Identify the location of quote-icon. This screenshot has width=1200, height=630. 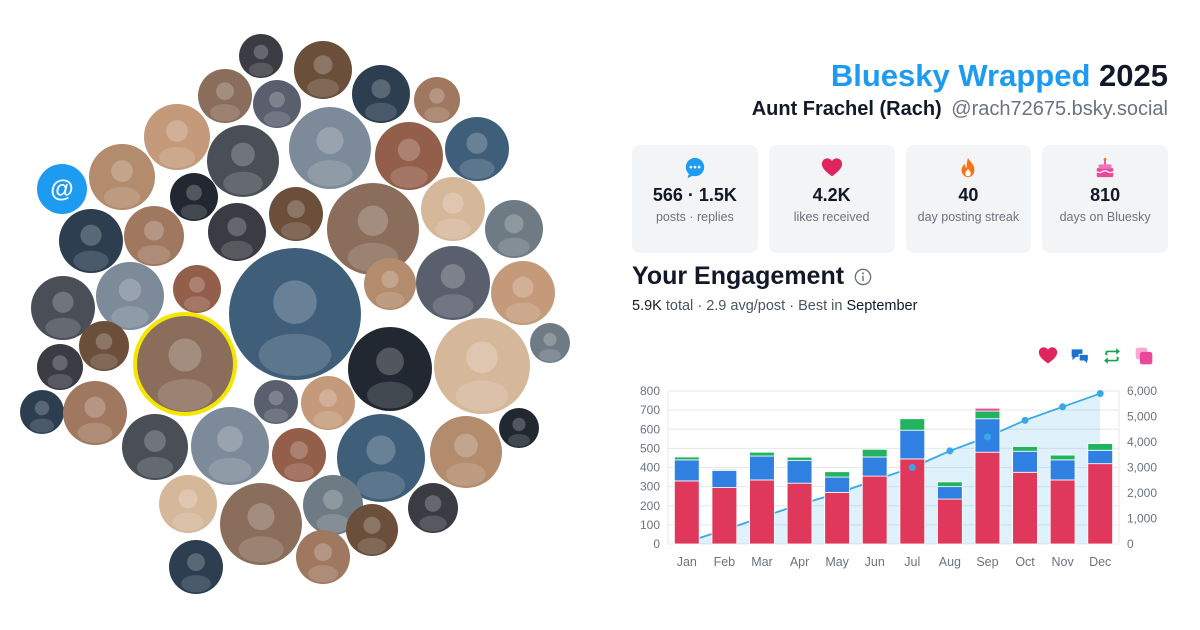
(1144, 356).